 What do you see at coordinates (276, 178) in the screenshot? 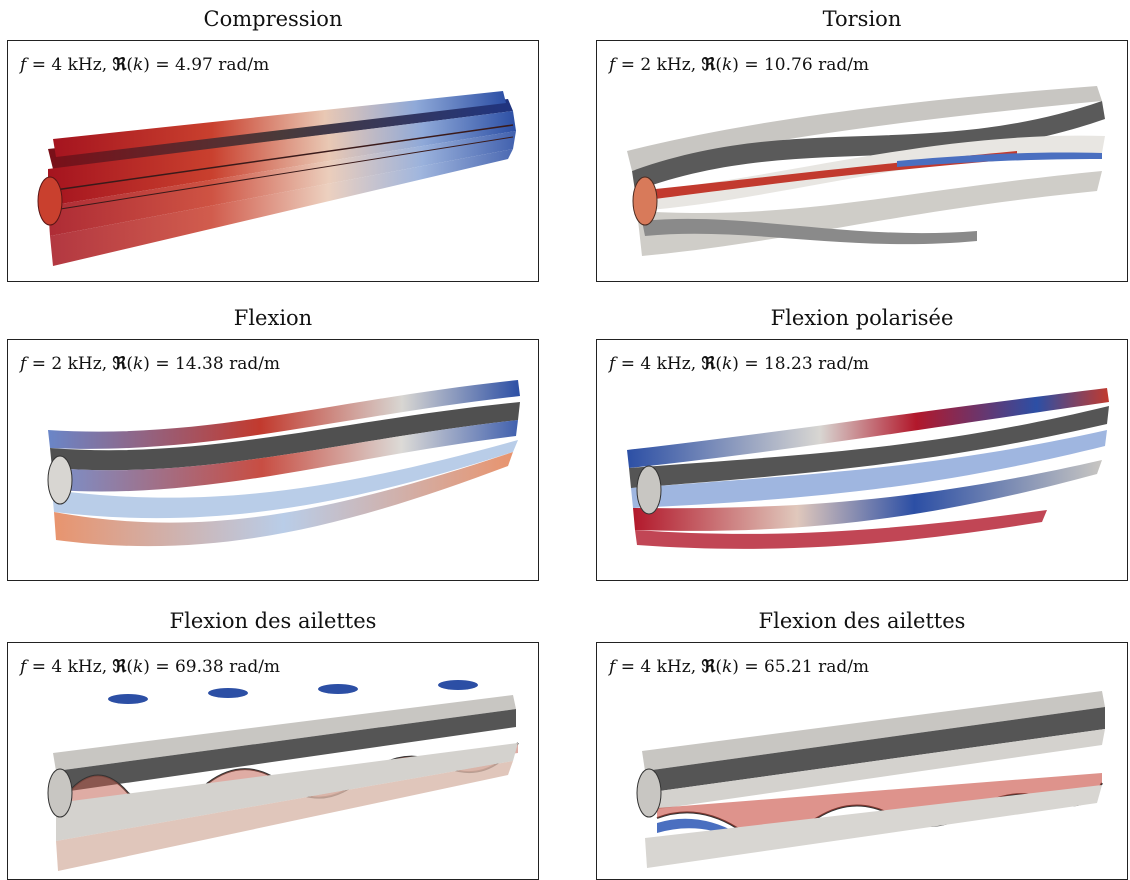
I see `compression-mode-render` at bounding box center [276, 178].